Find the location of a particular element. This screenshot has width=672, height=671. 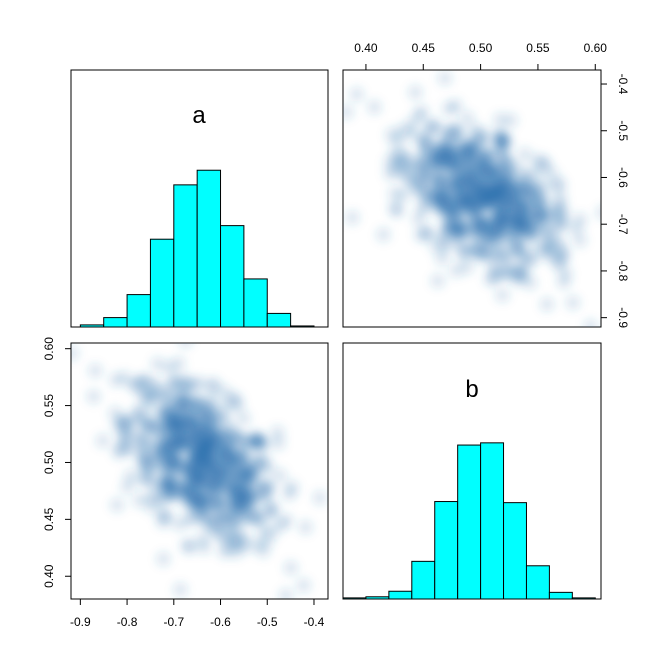

right-tick-label: -0.9 is located at coordinates (623, 317).